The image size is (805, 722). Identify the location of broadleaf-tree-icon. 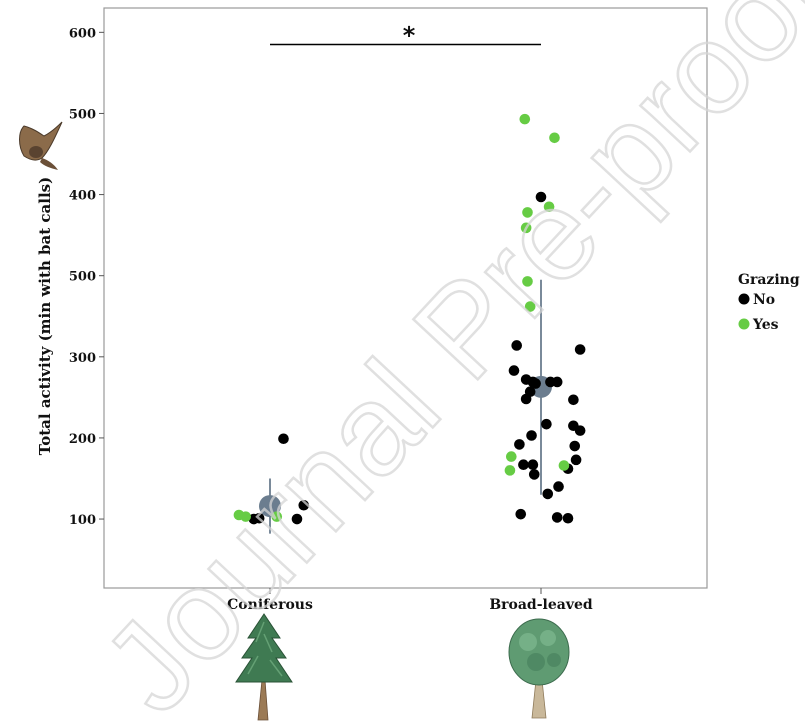
(539, 668).